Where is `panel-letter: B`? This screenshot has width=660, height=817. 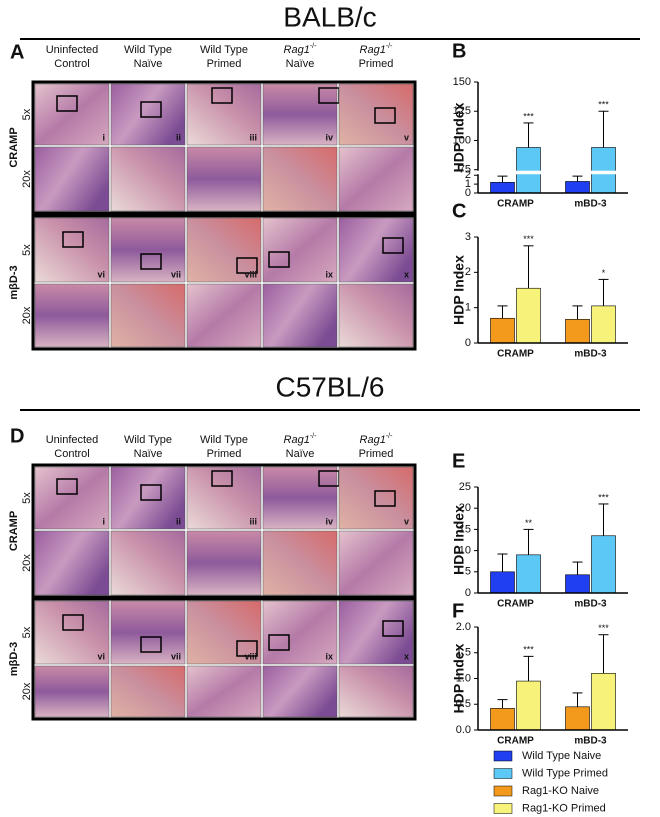
panel-letter: B is located at coordinates (459, 51).